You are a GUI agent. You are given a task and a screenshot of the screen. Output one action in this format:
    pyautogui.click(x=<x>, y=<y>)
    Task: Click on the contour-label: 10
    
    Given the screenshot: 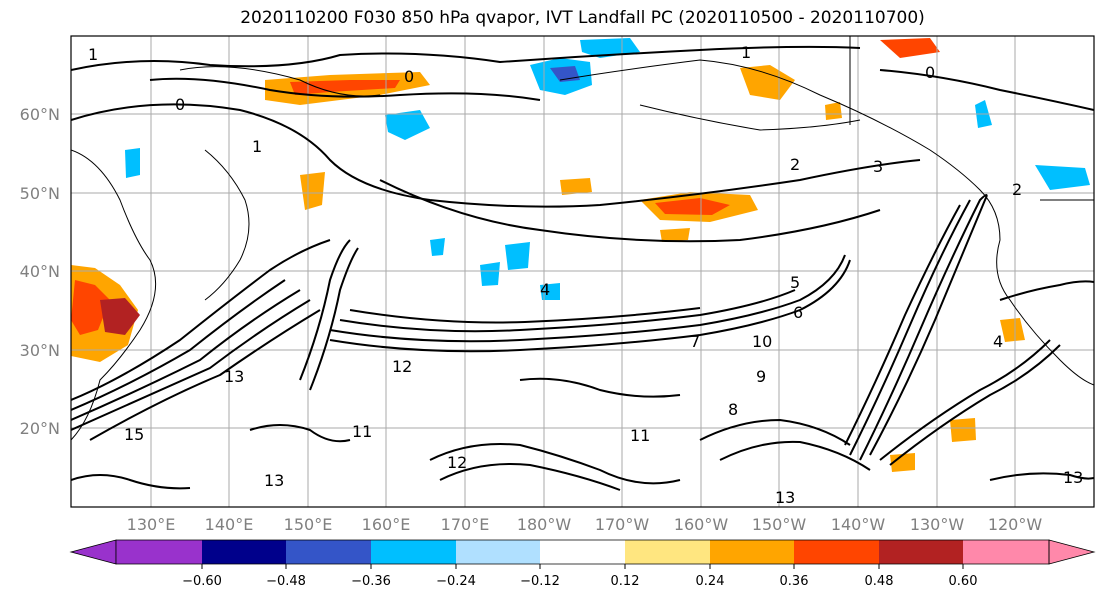 What is the action you would take?
    pyautogui.click(x=762, y=341)
    